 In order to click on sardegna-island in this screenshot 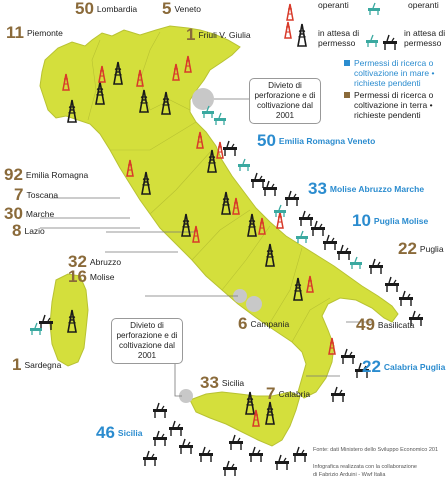, I will do `click(69, 320)`.